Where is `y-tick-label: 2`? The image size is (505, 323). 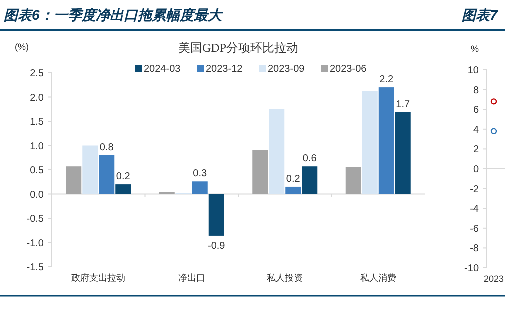 y-tick-label: 2 is located at coordinates (476, 150).